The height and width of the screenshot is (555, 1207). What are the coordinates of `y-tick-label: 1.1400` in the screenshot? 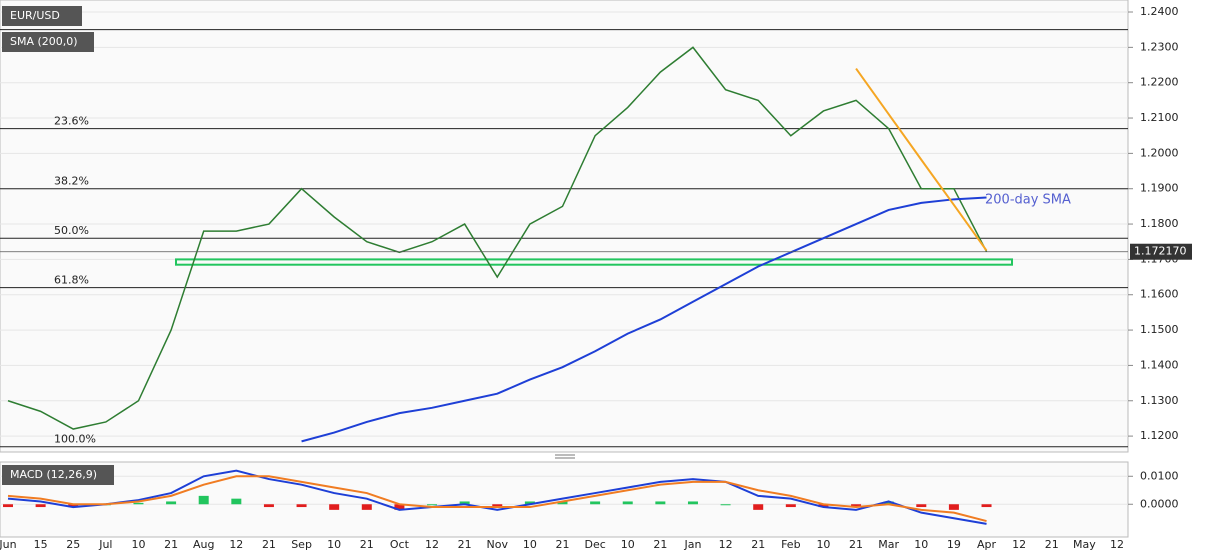 It's located at (1159, 364).